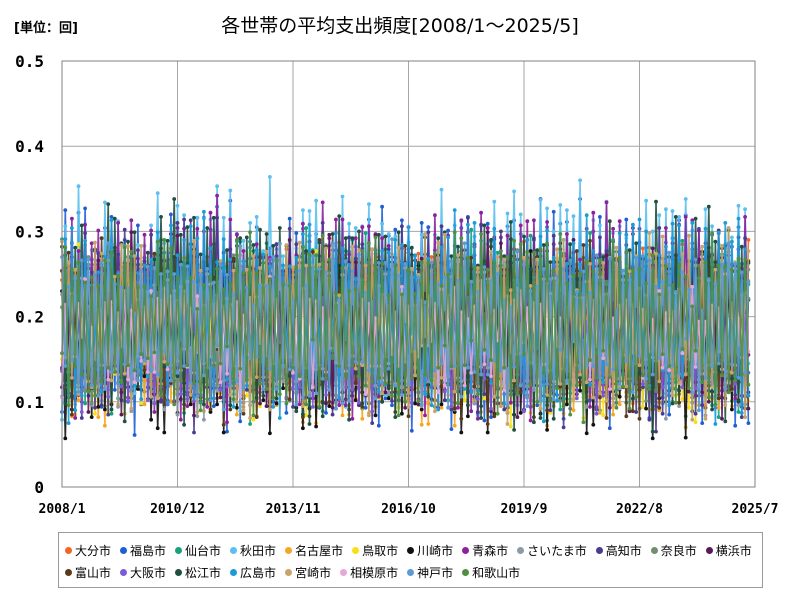  What do you see at coordinates (293, 509) in the screenshot?
I see `x-tick-label: 2013/11` at bounding box center [293, 509].